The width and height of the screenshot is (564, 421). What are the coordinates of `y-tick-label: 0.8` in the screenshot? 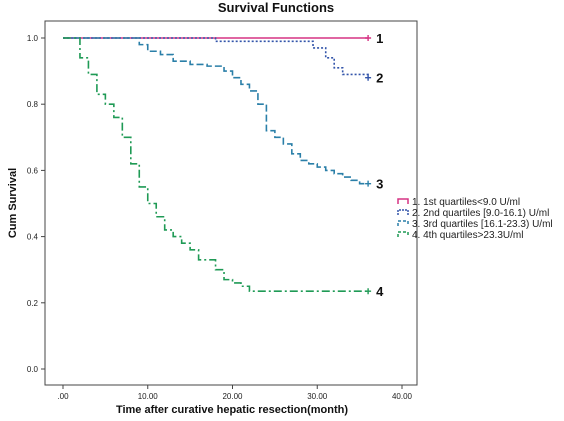 It's located at (33, 104).